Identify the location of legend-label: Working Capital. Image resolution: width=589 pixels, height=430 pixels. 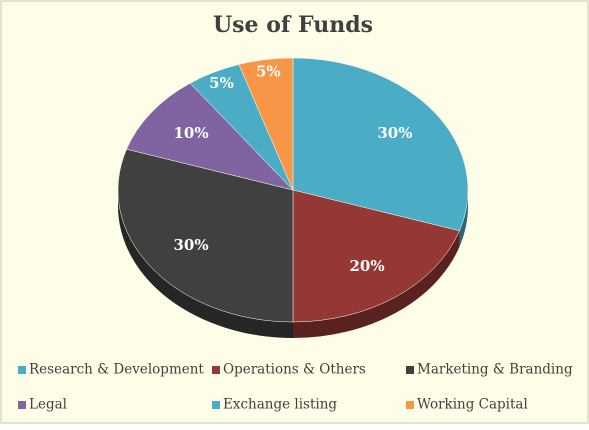
(472, 405).